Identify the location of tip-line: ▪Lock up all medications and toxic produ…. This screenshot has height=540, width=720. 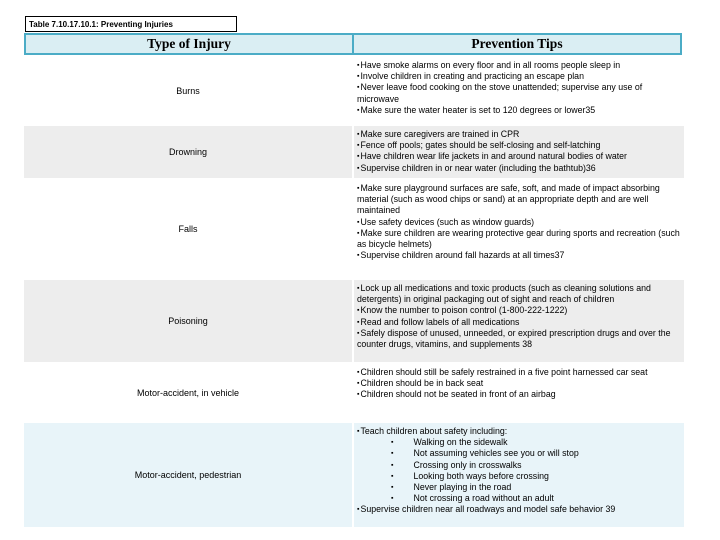
(518, 294).